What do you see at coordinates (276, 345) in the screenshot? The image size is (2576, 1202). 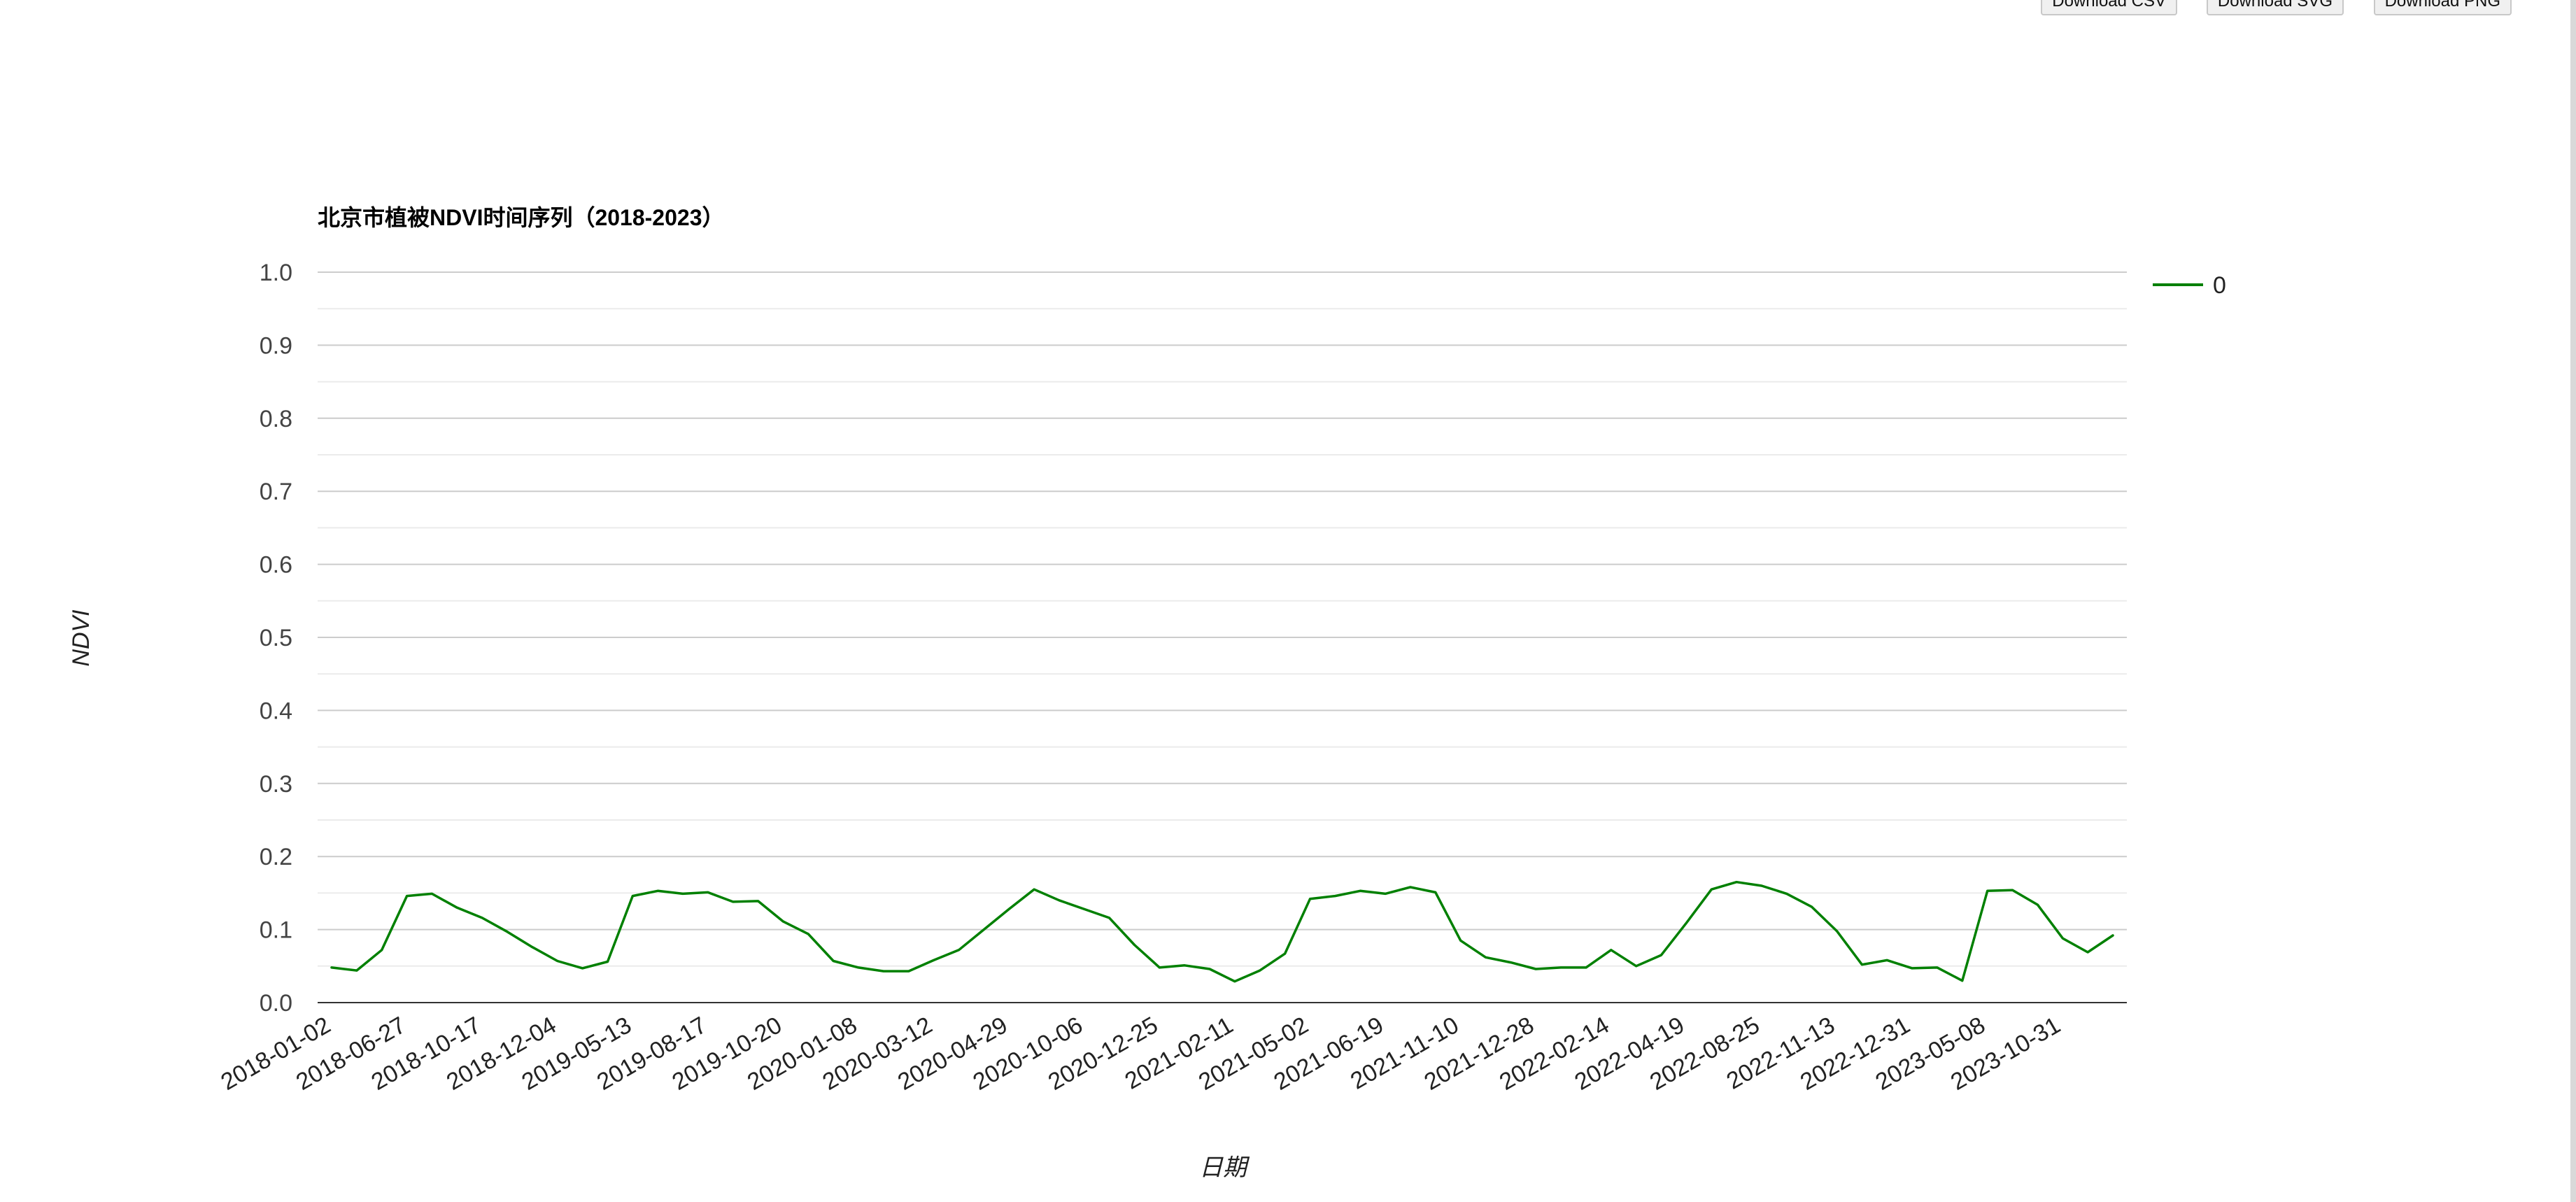 I see `y-tick-label: 0.9` at bounding box center [276, 345].